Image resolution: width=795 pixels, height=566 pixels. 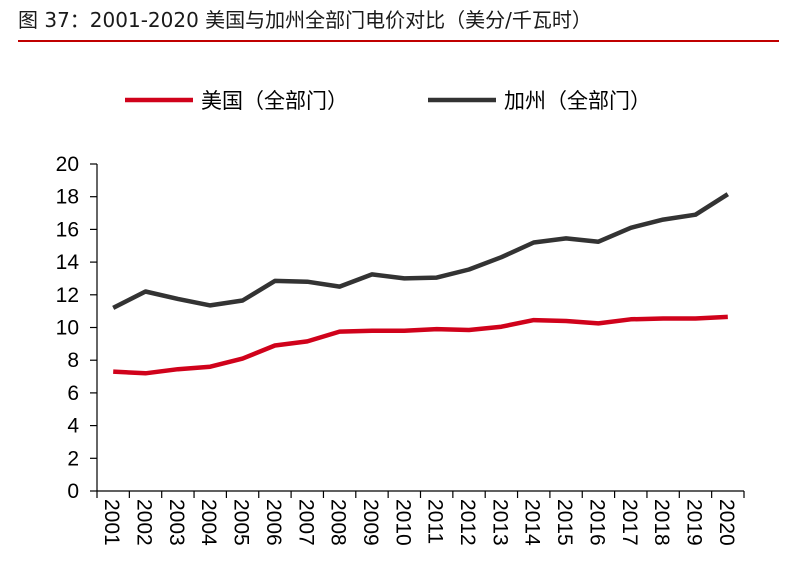 I want to click on y-tick-label: 6, so click(x=73, y=393).